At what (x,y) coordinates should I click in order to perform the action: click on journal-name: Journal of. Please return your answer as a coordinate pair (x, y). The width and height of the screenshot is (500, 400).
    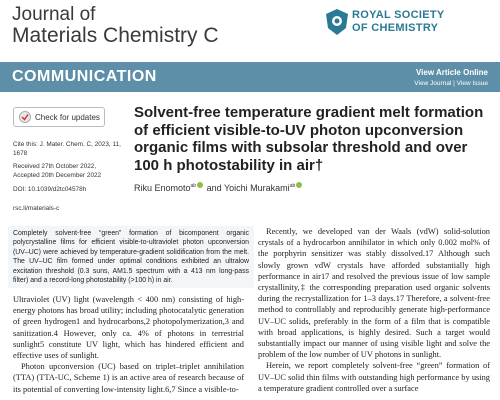
    Looking at the image, I should click on (54, 14).